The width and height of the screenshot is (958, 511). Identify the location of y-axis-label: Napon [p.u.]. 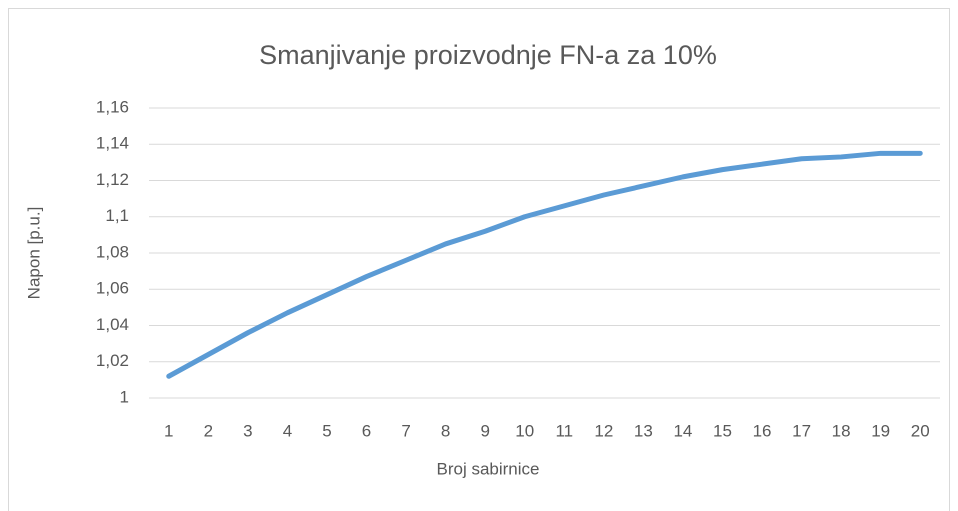
(33, 253).